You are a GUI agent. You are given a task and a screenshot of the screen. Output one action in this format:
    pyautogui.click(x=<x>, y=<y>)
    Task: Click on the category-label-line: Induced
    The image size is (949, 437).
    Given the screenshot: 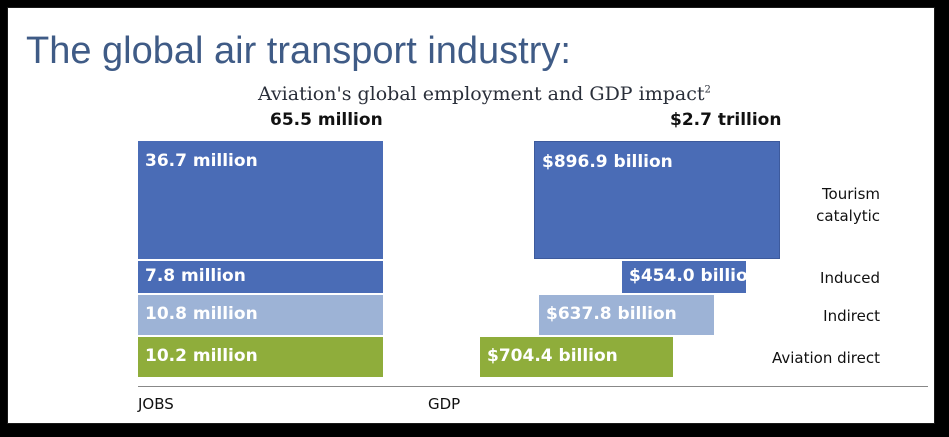 What is the action you would take?
    pyautogui.click(x=850, y=278)
    